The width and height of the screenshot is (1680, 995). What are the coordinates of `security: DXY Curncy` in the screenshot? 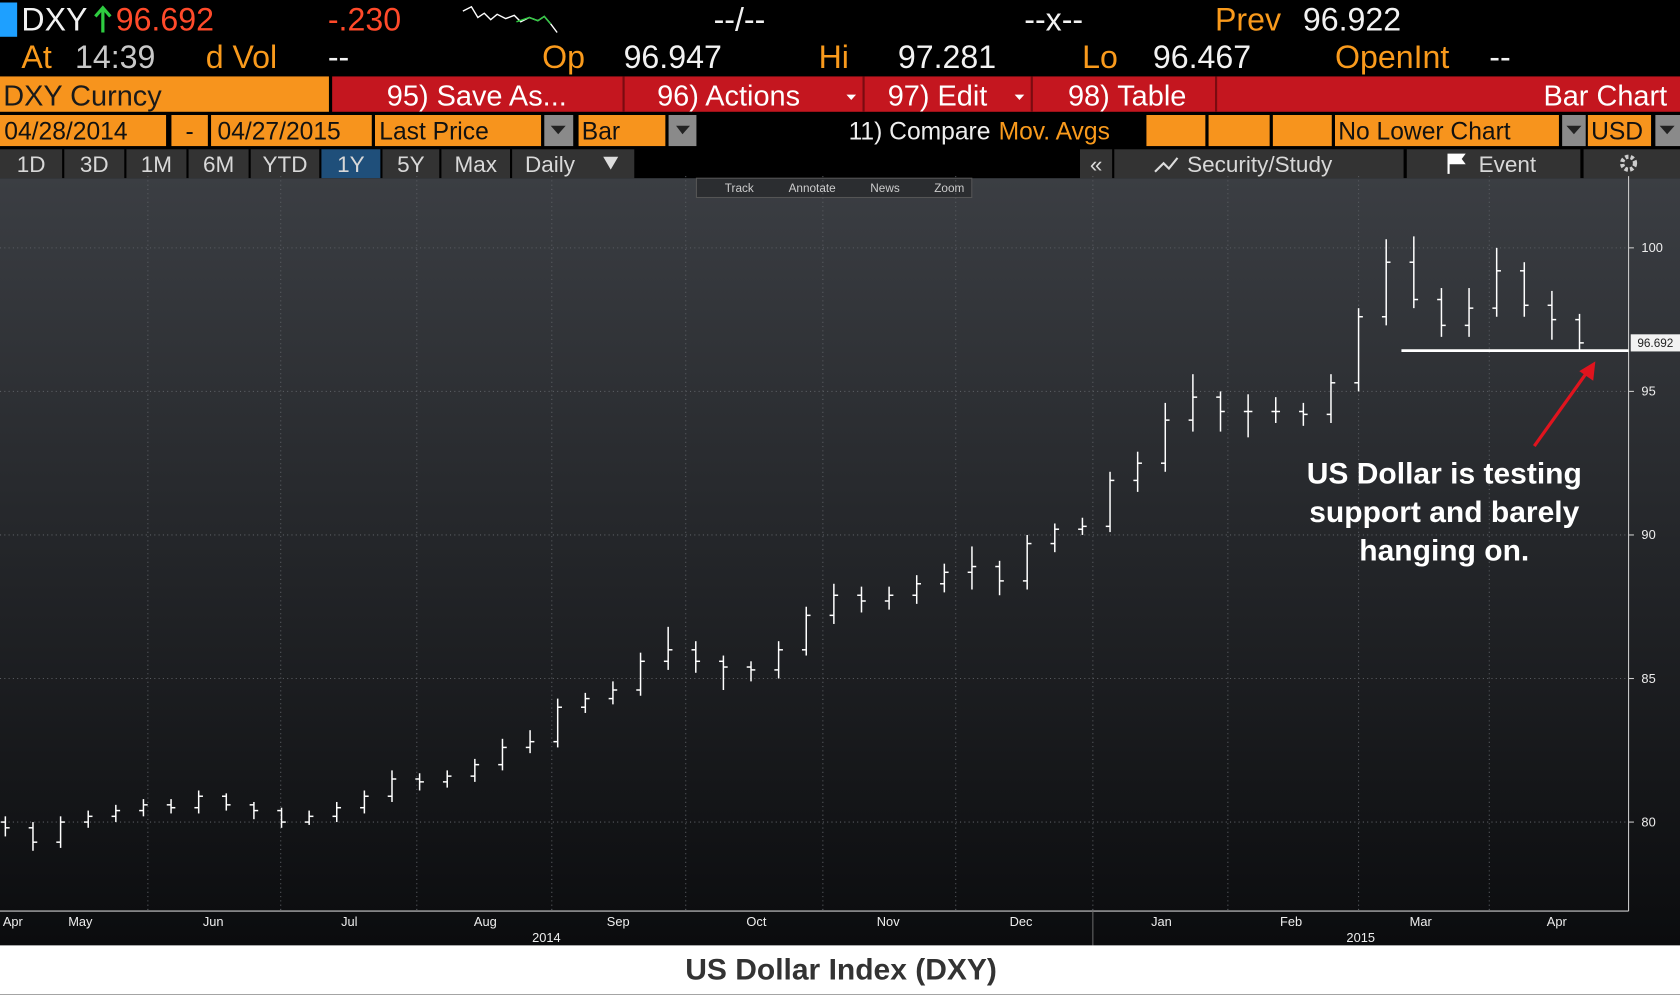 It's located at (82, 96).